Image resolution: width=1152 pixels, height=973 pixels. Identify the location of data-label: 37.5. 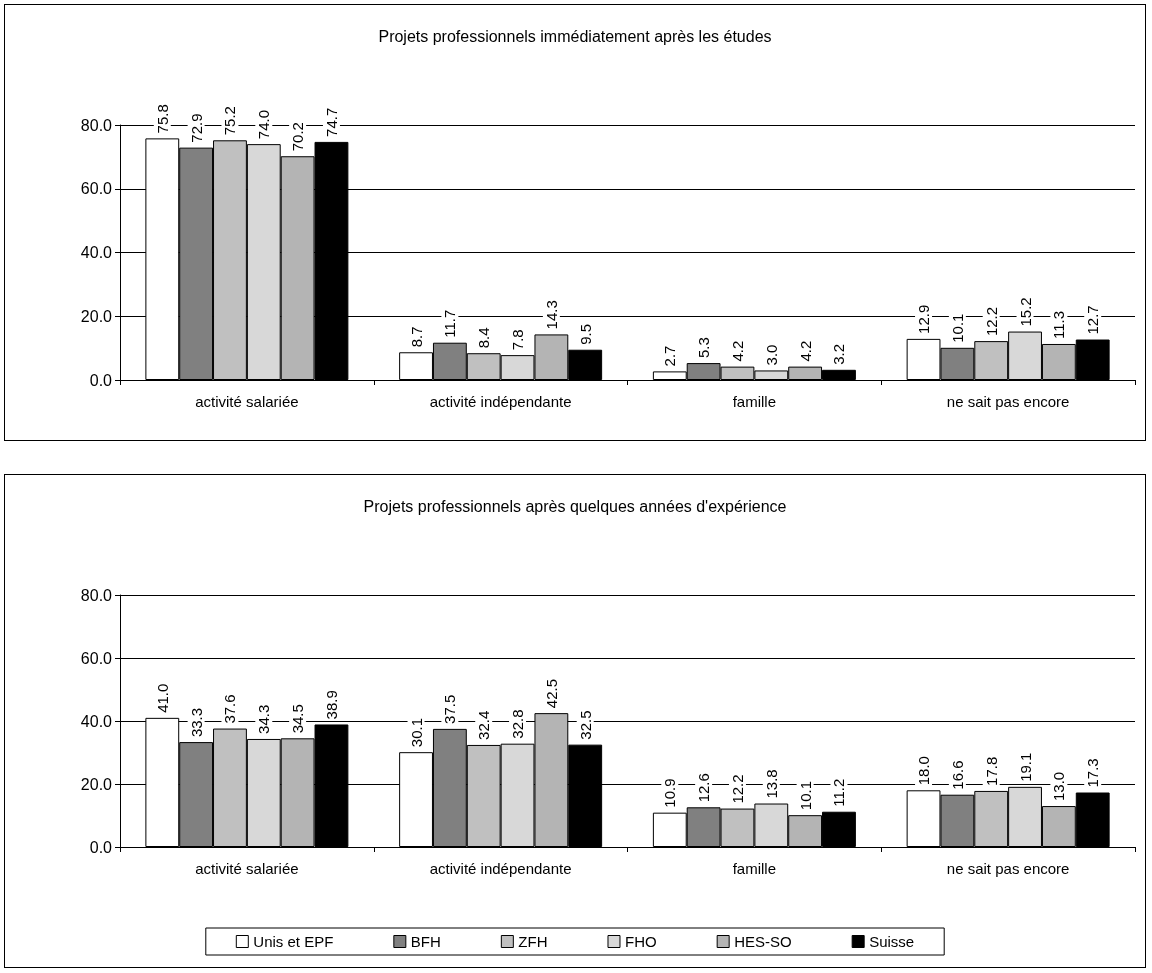
(450, 709).